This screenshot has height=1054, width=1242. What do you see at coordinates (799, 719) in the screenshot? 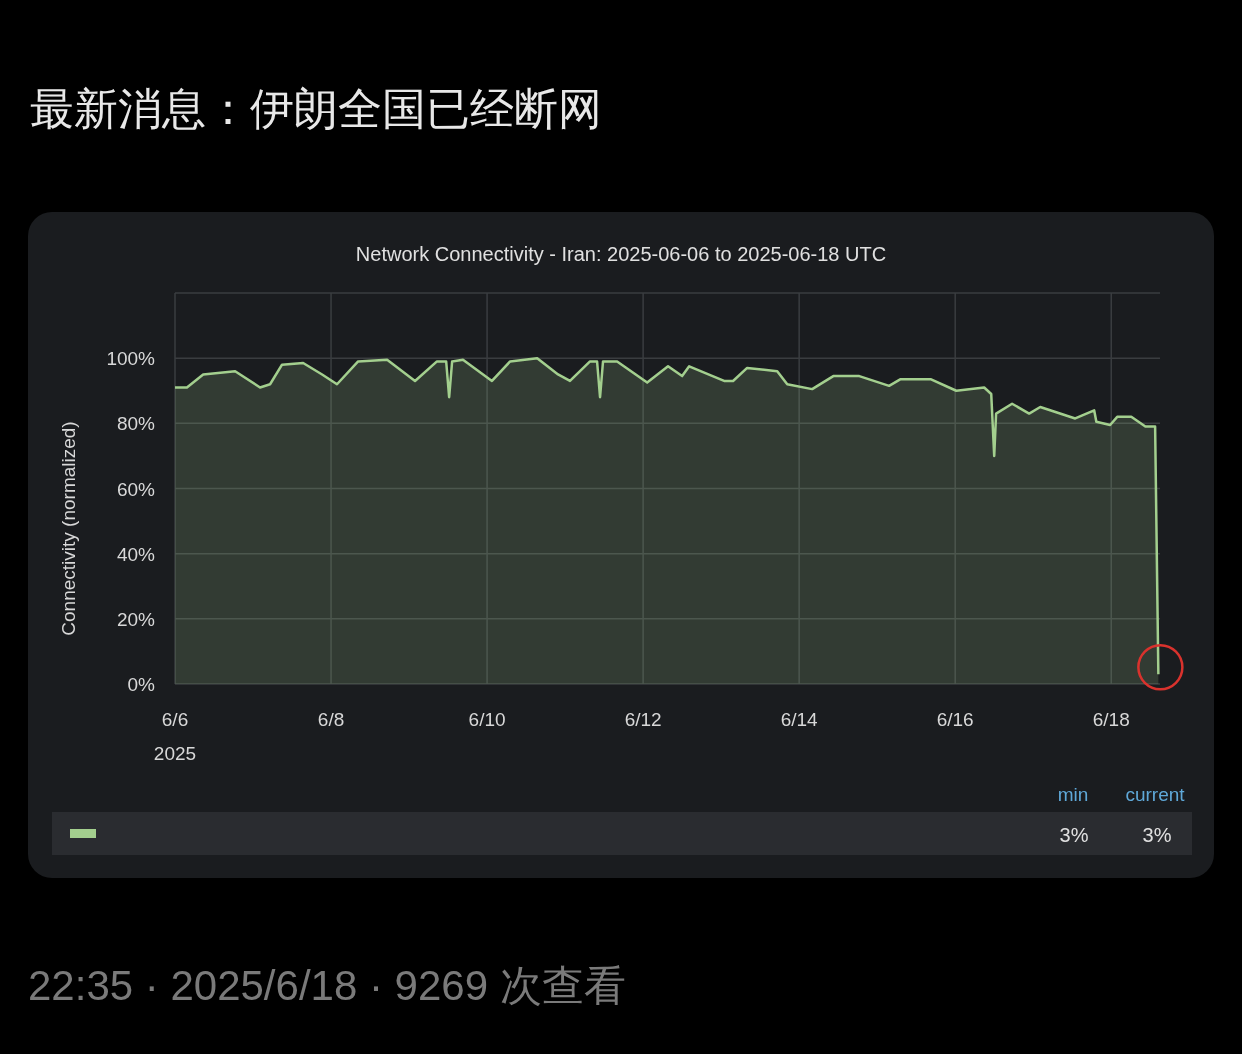
I see `x-tick-label: 6/14` at bounding box center [799, 719].